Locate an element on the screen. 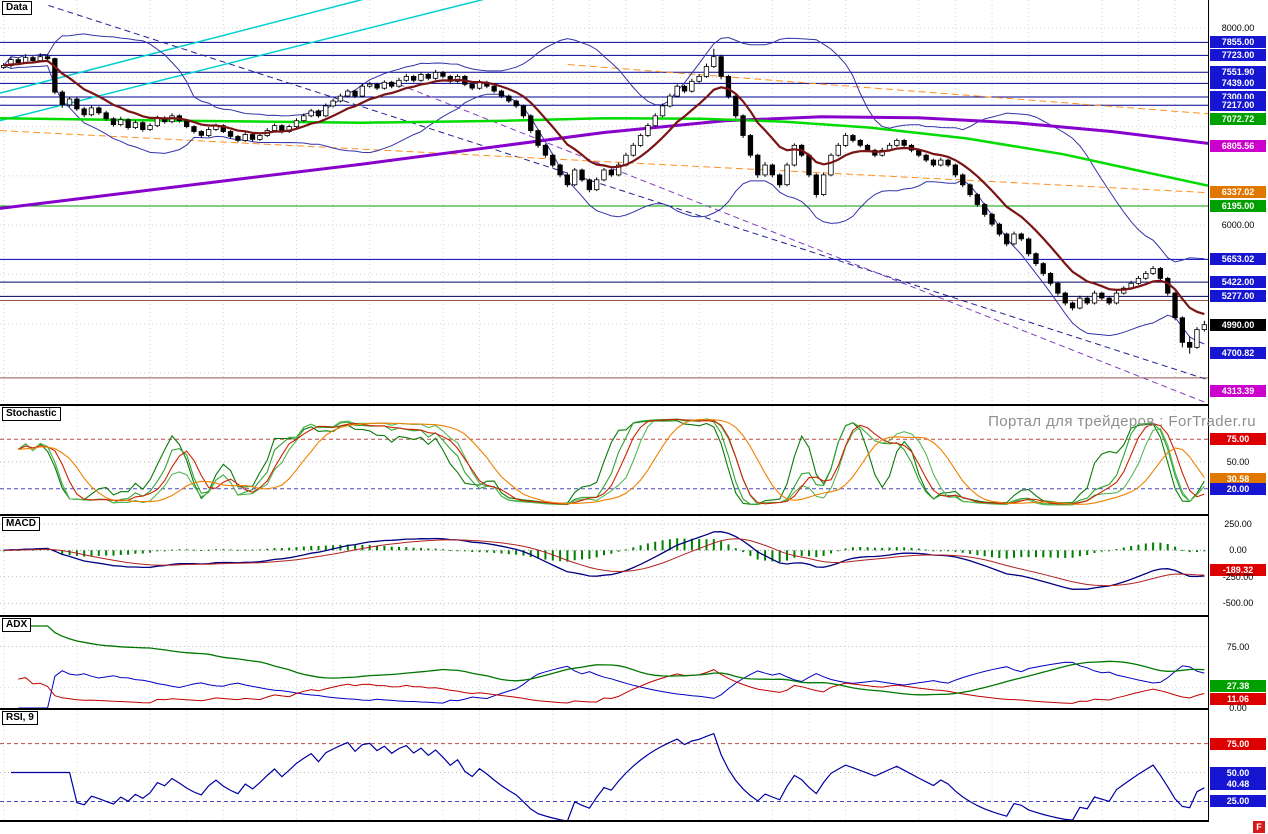  panel-label-macd: MACD is located at coordinates (21, 524).